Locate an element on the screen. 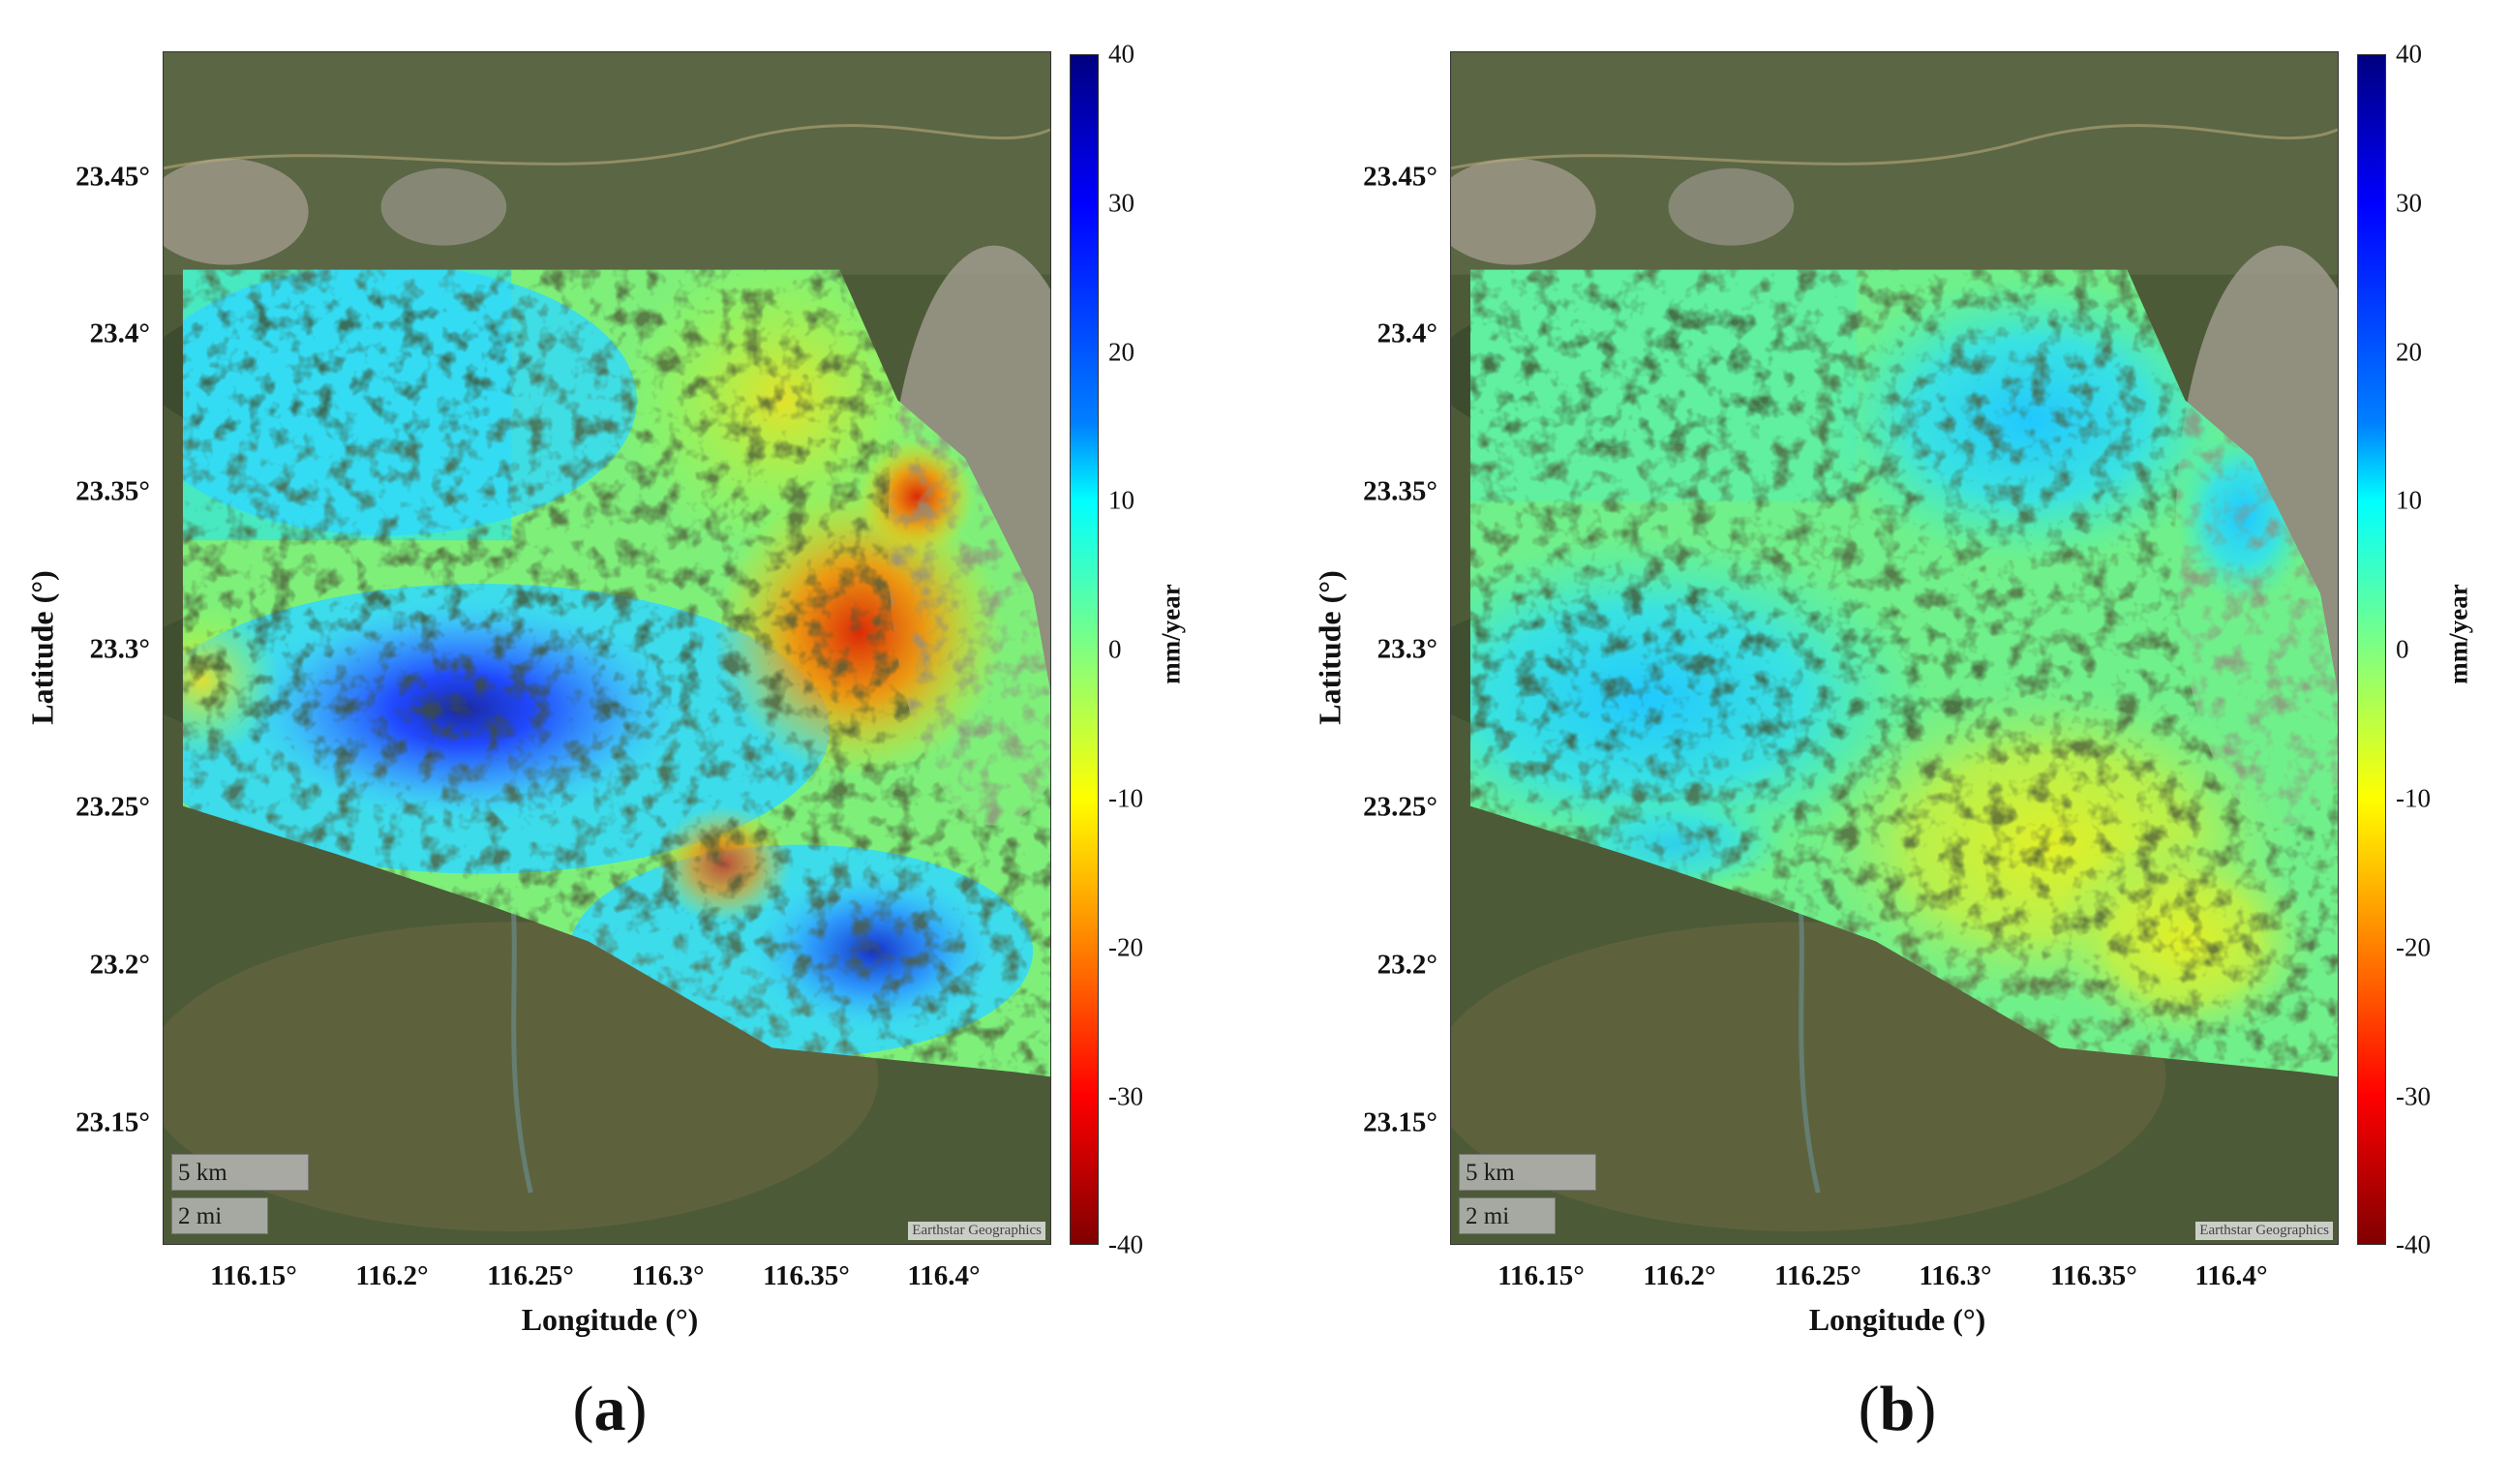 The height and width of the screenshot is (1484, 2511). panel-label: (a) is located at coordinates (610, 1409).